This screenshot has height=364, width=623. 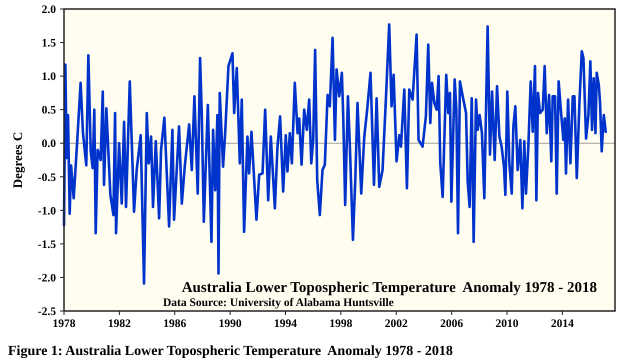 What do you see at coordinates (278, 303) in the screenshot?
I see `annotation: Data Source: University of Alabama Huntsville` at bounding box center [278, 303].